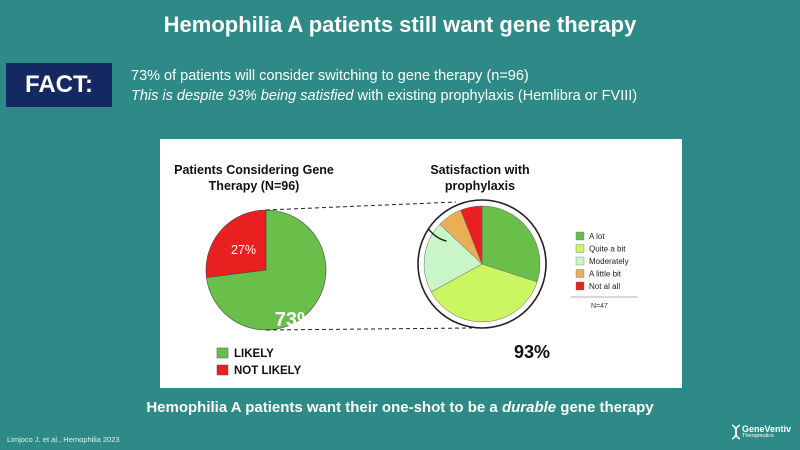 The width and height of the screenshot is (800, 450). What do you see at coordinates (529, 407) in the screenshot?
I see `bottom-message-emphasis: durable` at bounding box center [529, 407].